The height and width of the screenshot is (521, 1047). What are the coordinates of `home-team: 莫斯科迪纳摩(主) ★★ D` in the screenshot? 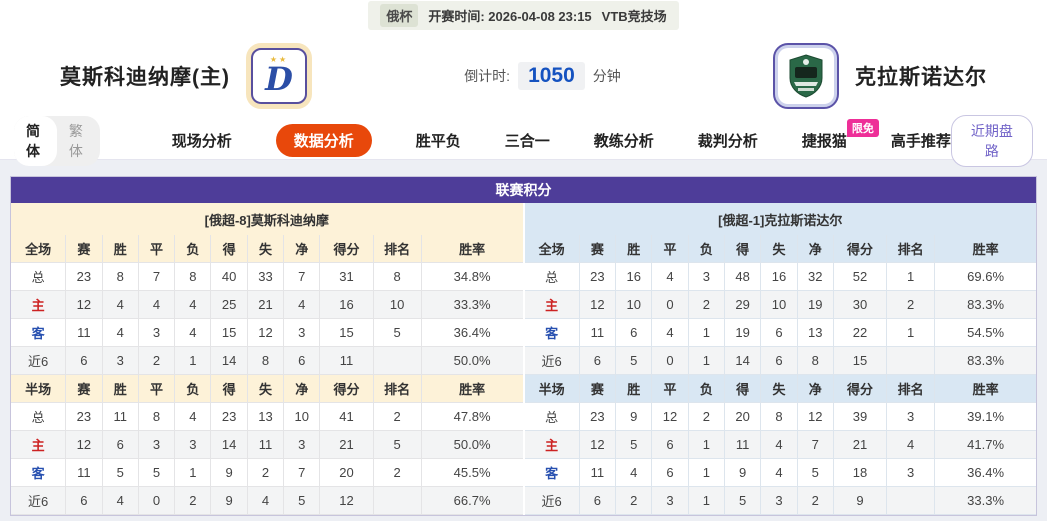 It's located at (186, 76).